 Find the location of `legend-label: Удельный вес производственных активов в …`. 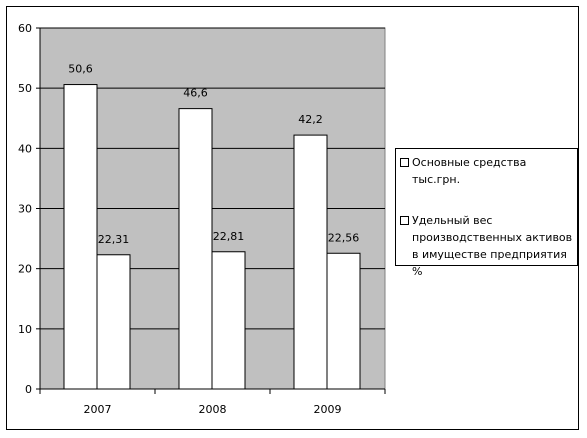

legend-label: Удельный вес производственных активов в … is located at coordinates (492, 246).